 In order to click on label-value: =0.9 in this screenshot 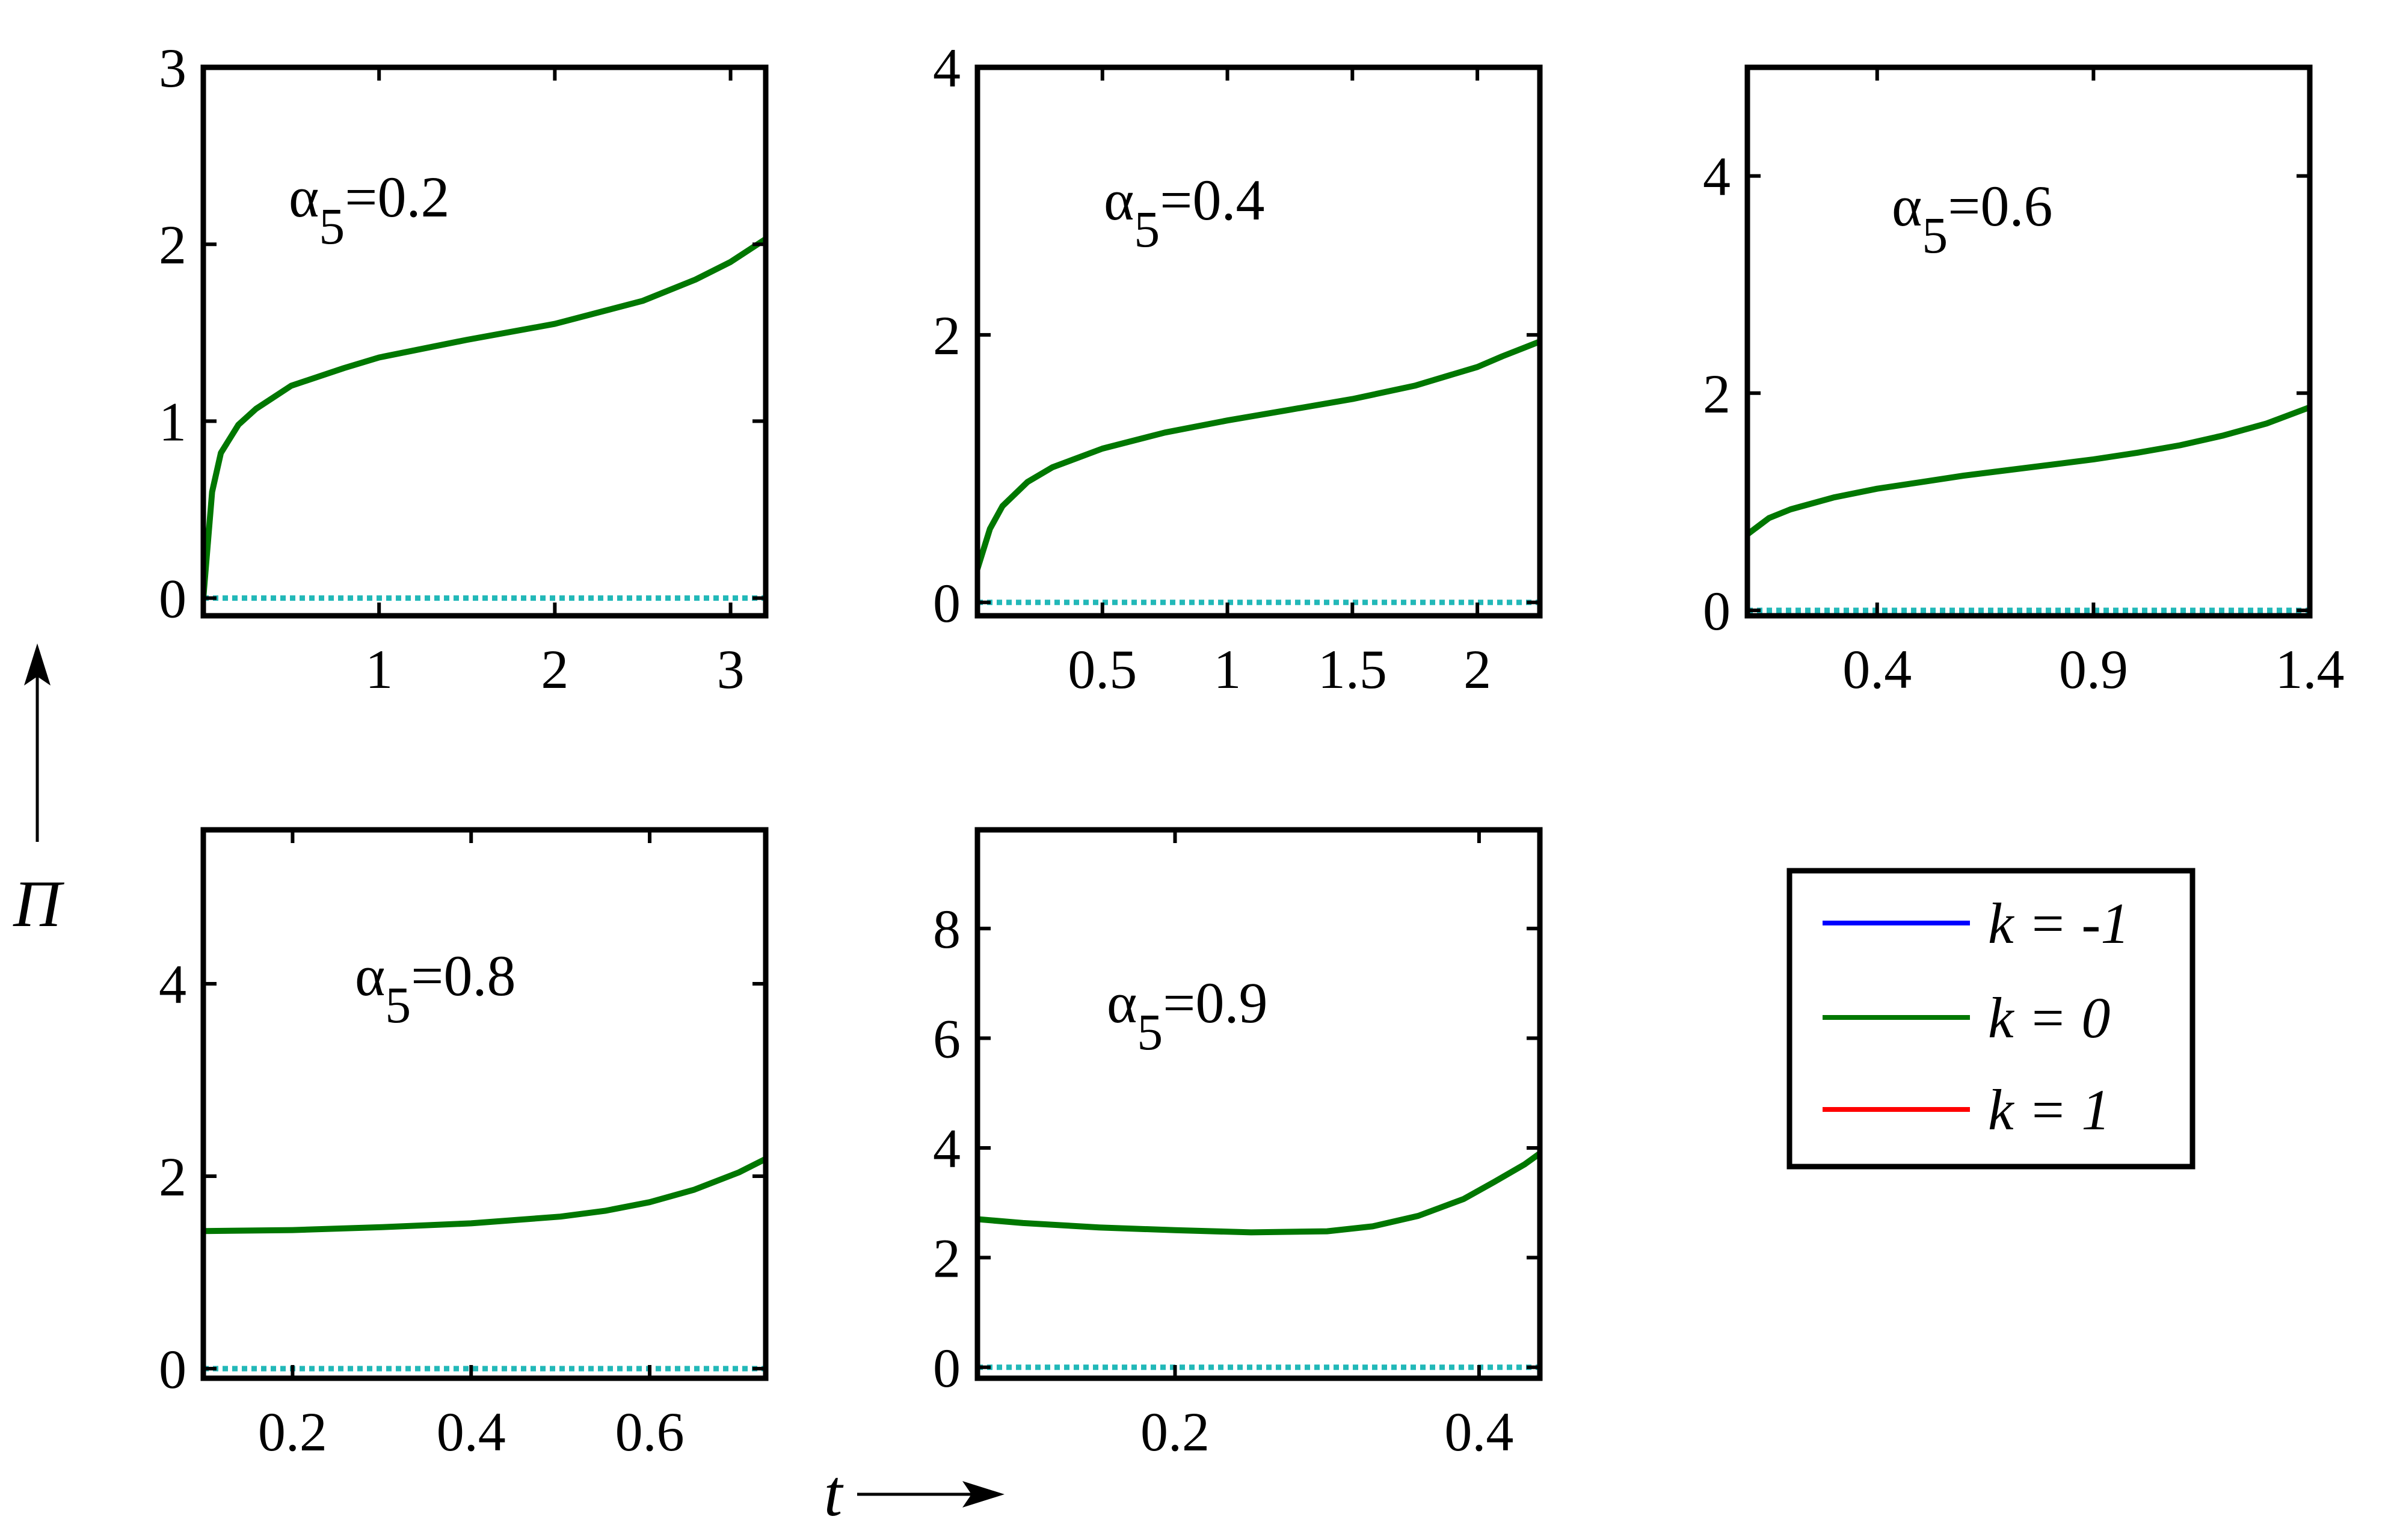, I will do `click(1215, 1003)`.